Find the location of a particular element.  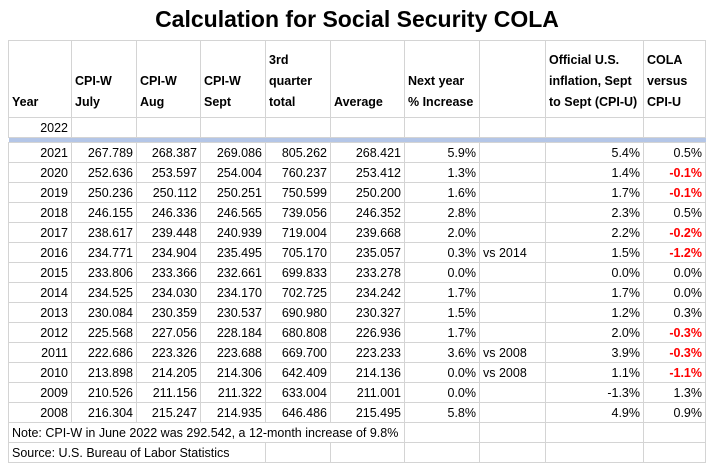

cell-cola-vs-cpiu: 0.0% is located at coordinates (674, 272).